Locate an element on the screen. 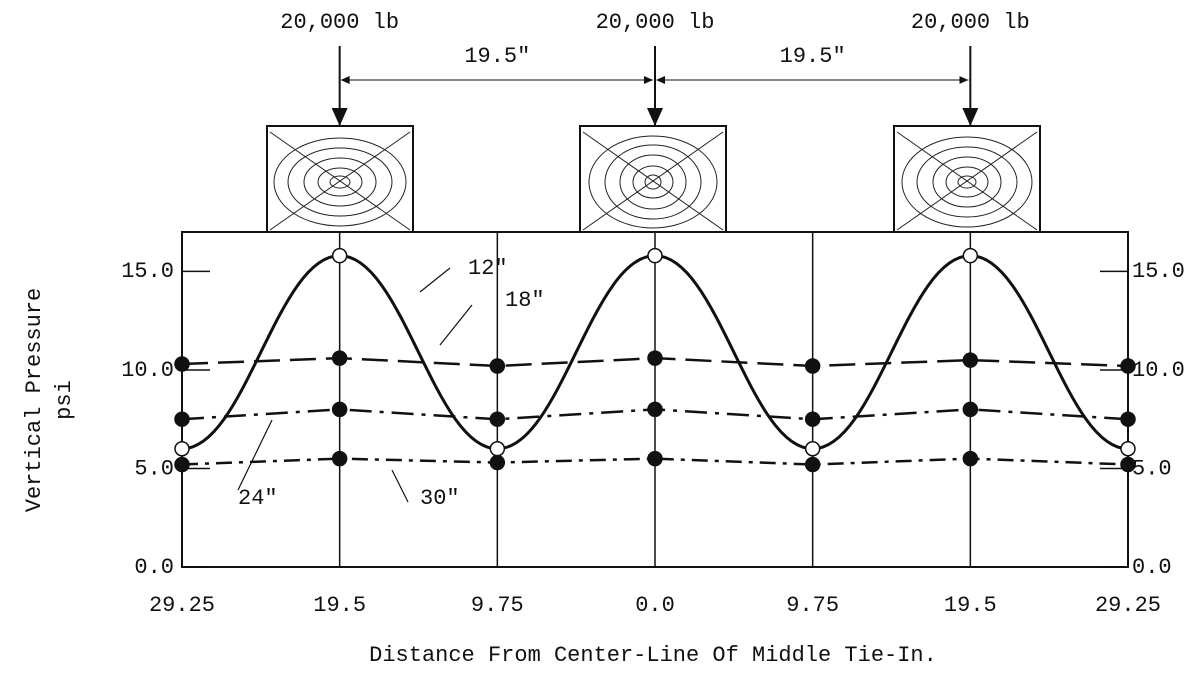 The width and height of the screenshot is (1202, 685). y-label: Vertical Pressure is located at coordinates (34, 400).